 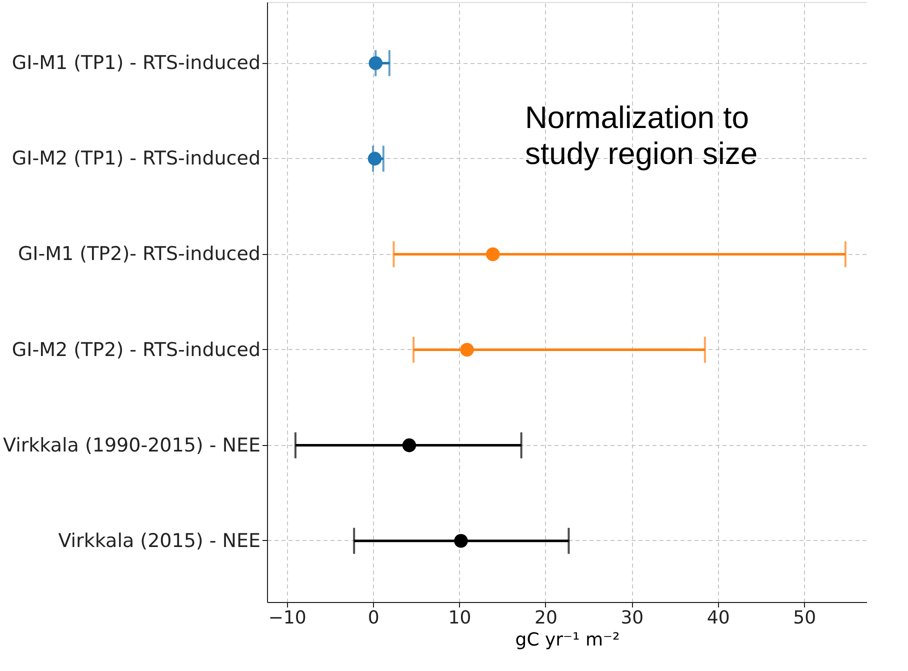 I want to click on y-tick-label: Virkkala (1990-2015) - NEE, so click(x=131, y=445).